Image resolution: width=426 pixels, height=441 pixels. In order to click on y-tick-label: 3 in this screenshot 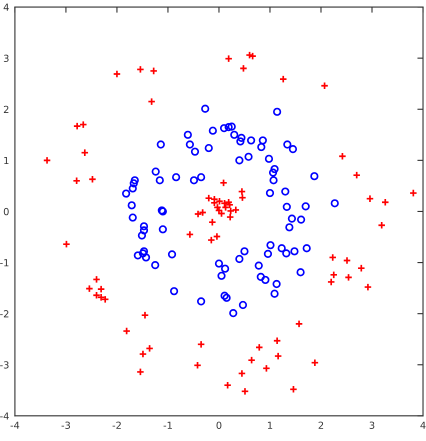, I will do `click(6, 58)`.